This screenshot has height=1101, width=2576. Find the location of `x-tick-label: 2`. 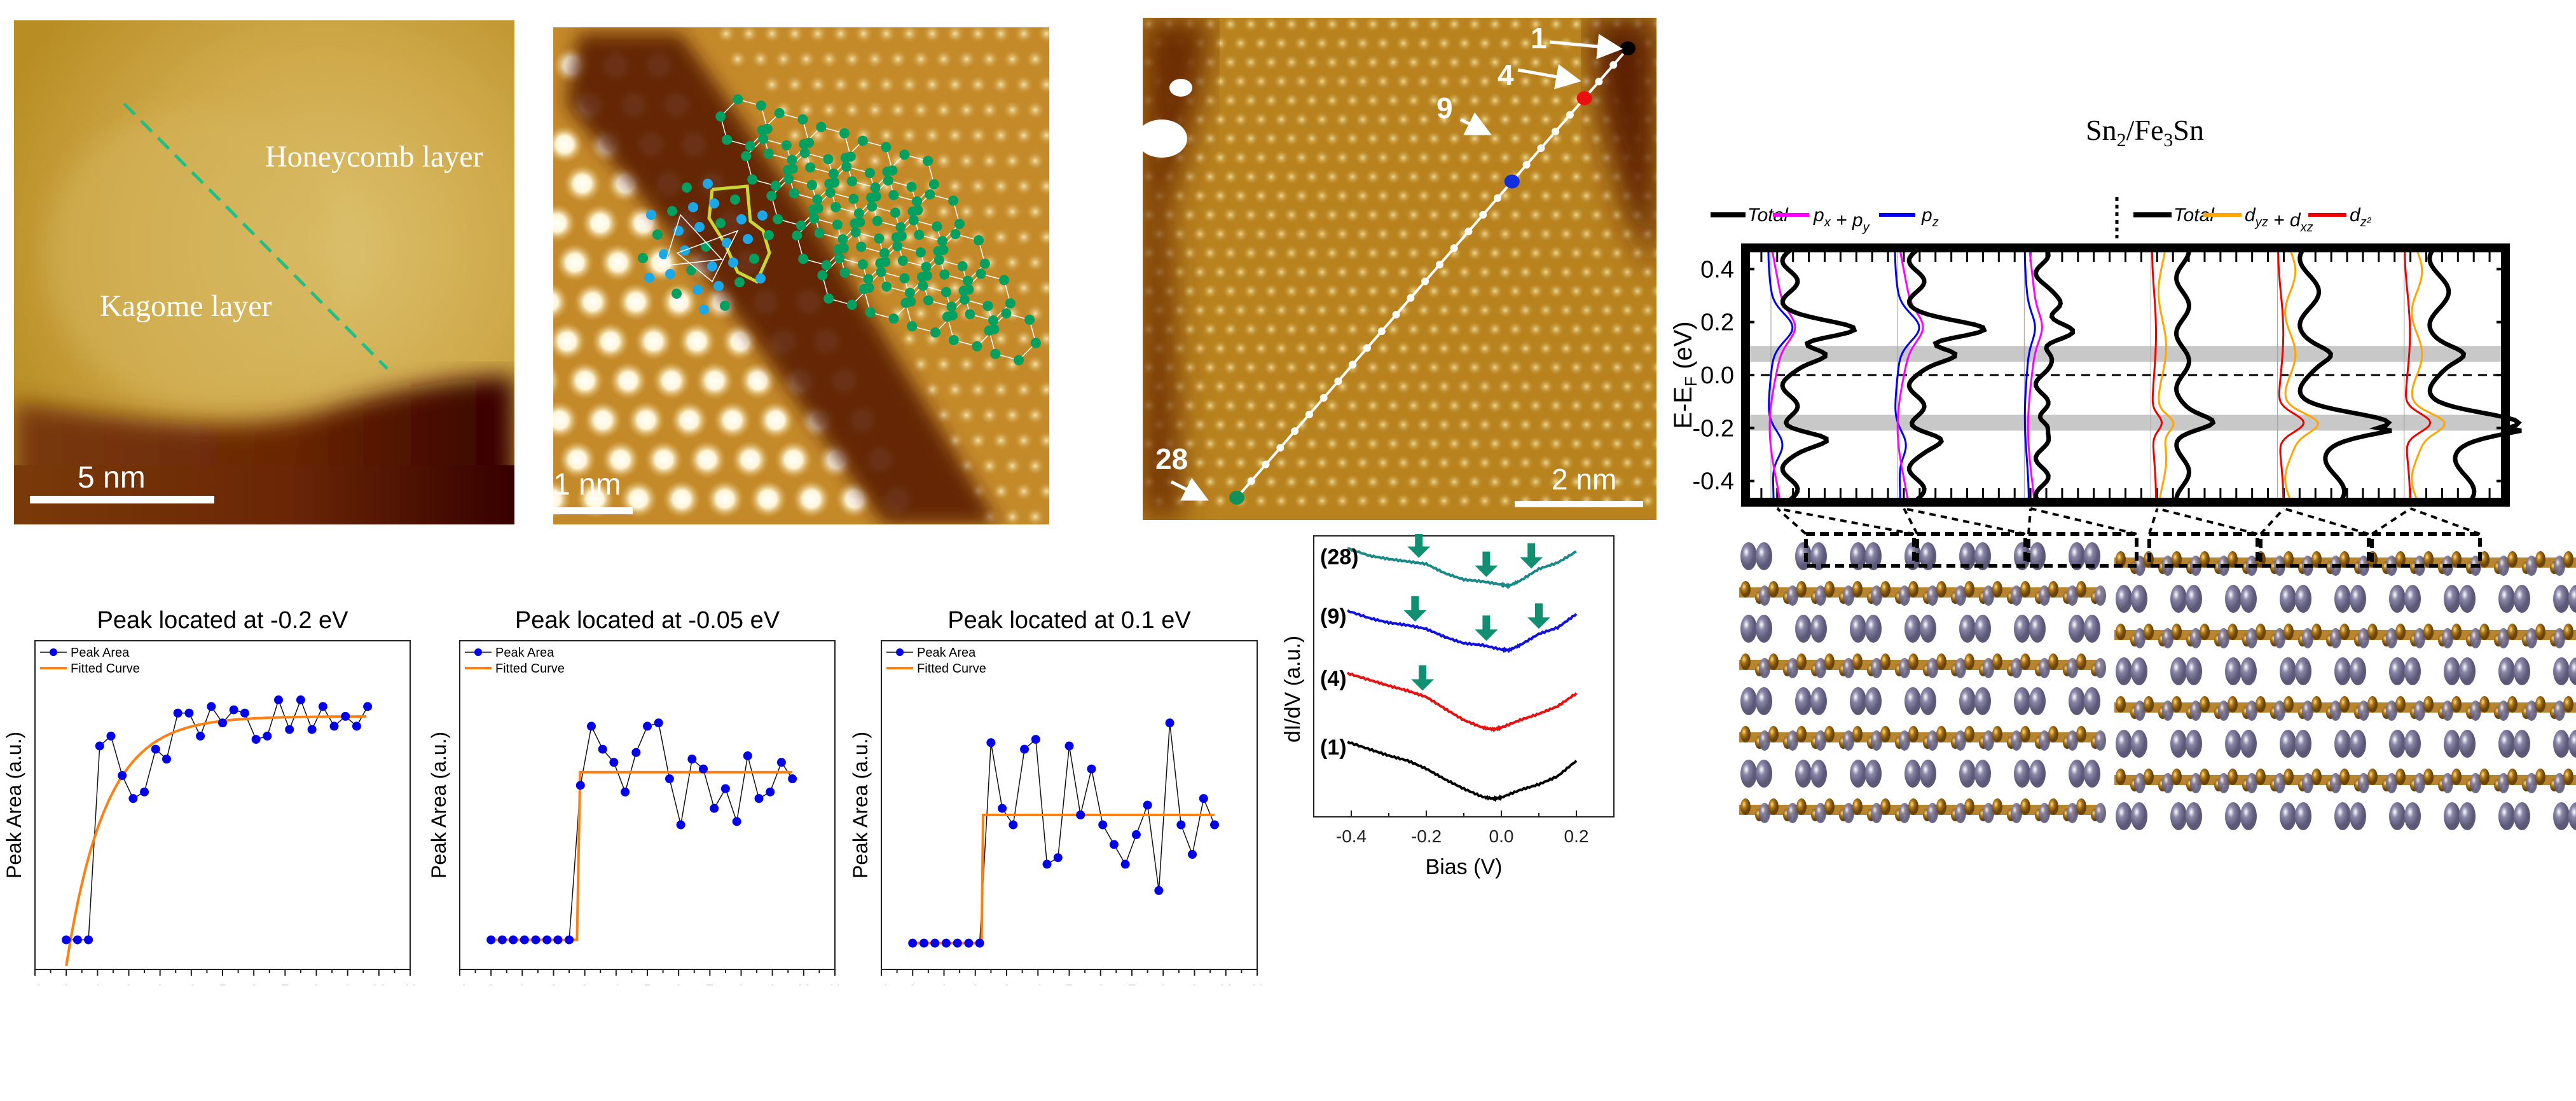

x-tick-label: 2 is located at coordinates (128, 983).